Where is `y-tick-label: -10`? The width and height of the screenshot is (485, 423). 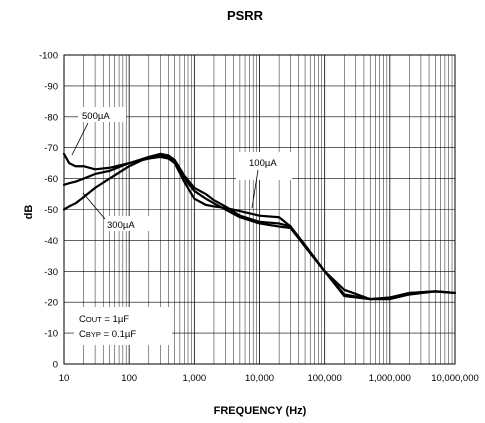
y-tick-label: -10 is located at coordinates (51, 334).